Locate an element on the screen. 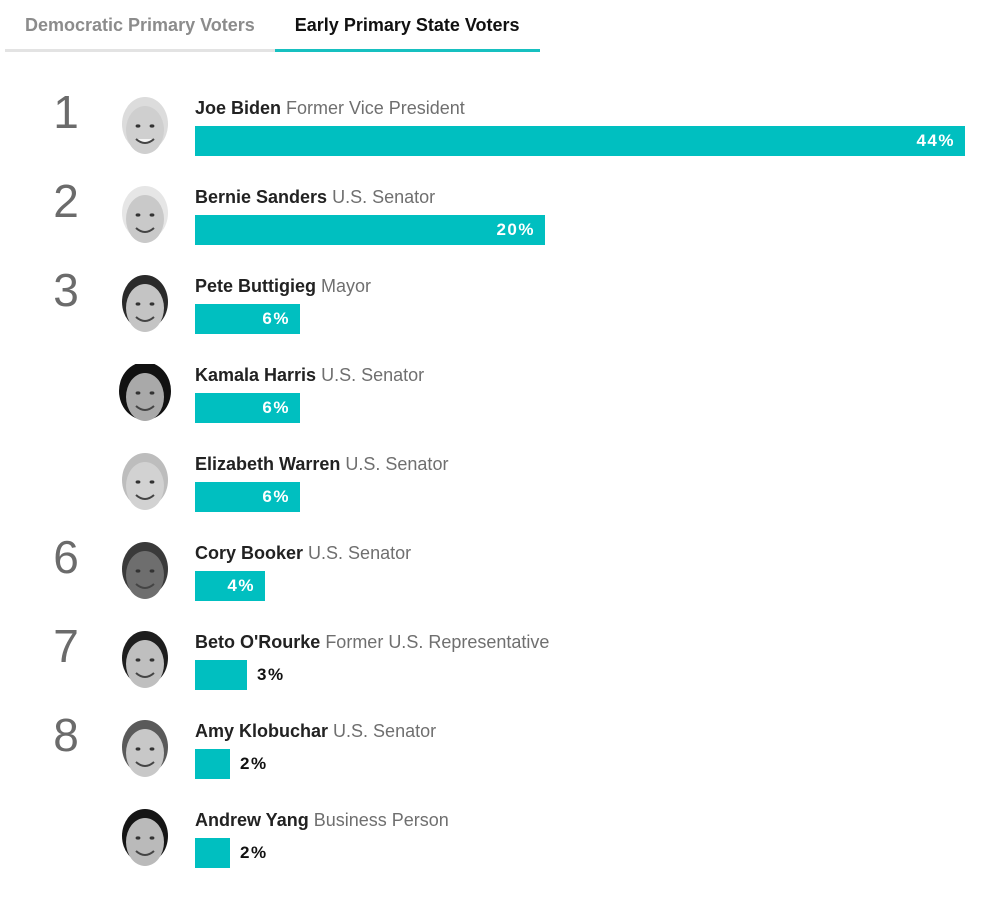  bar-cory-booker is located at coordinates (230, 586).